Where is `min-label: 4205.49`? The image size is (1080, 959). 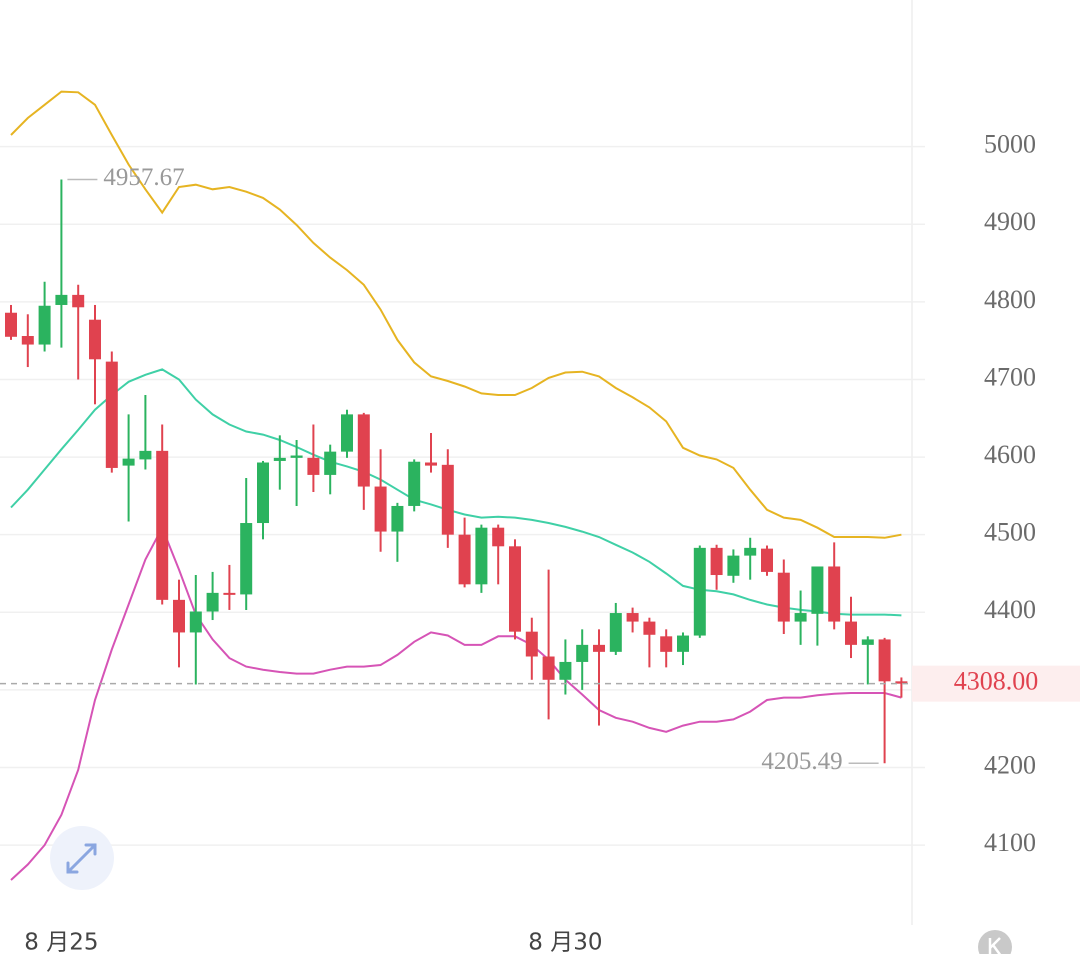 min-label: 4205.49 is located at coordinates (801, 761).